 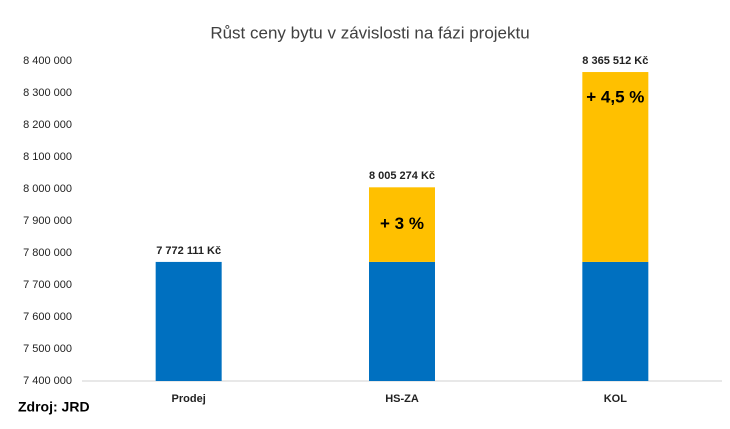 What do you see at coordinates (54, 407) in the screenshot?
I see `source: Zdroj: JRD` at bounding box center [54, 407].